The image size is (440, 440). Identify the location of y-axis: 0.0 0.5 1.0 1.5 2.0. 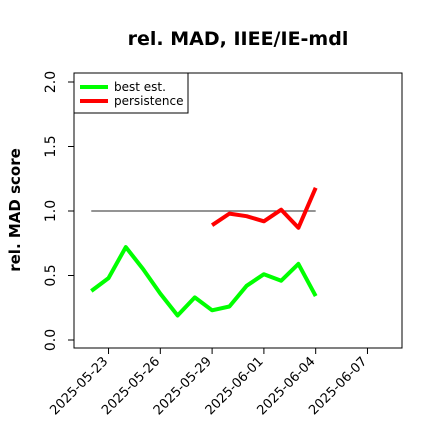
(58, 211).